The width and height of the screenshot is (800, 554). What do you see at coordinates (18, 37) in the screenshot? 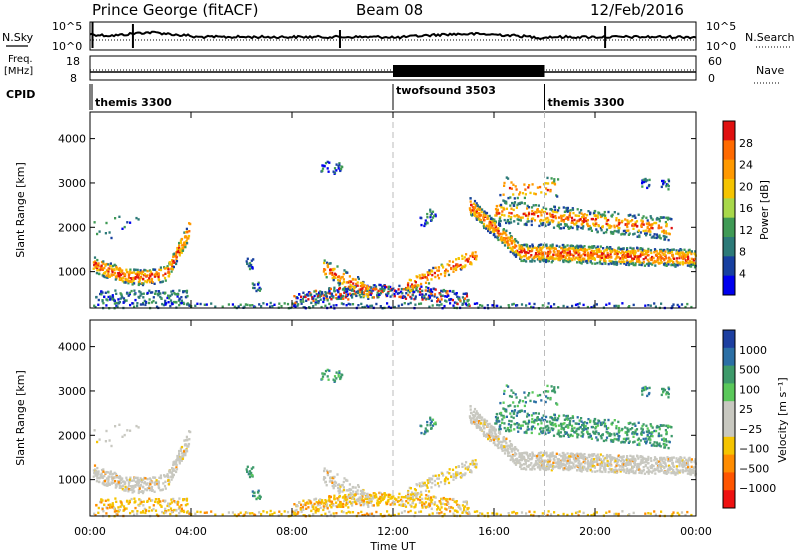
I see `nsky-label: N.Sky` at bounding box center [18, 37].